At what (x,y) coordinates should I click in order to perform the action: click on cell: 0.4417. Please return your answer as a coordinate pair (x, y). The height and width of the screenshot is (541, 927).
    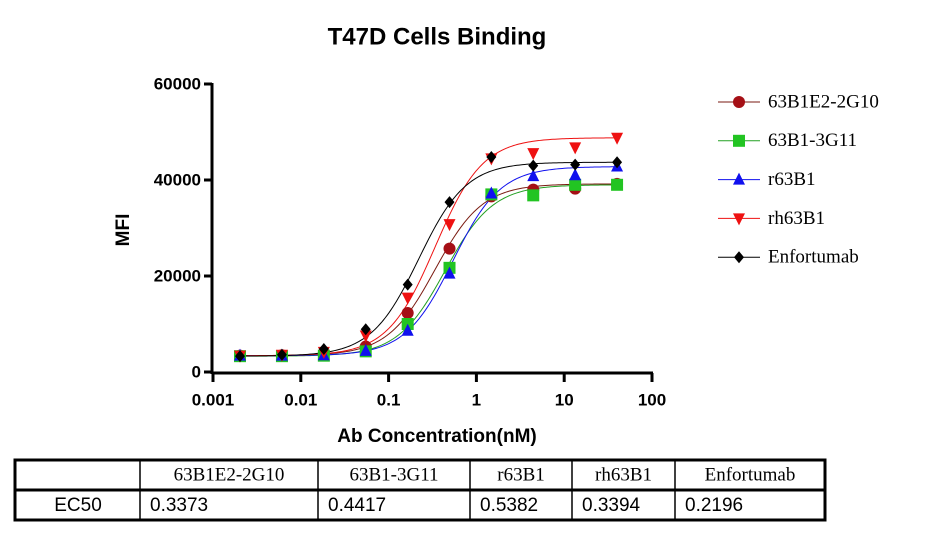
    Looking at the image, I should click on (357, 505).